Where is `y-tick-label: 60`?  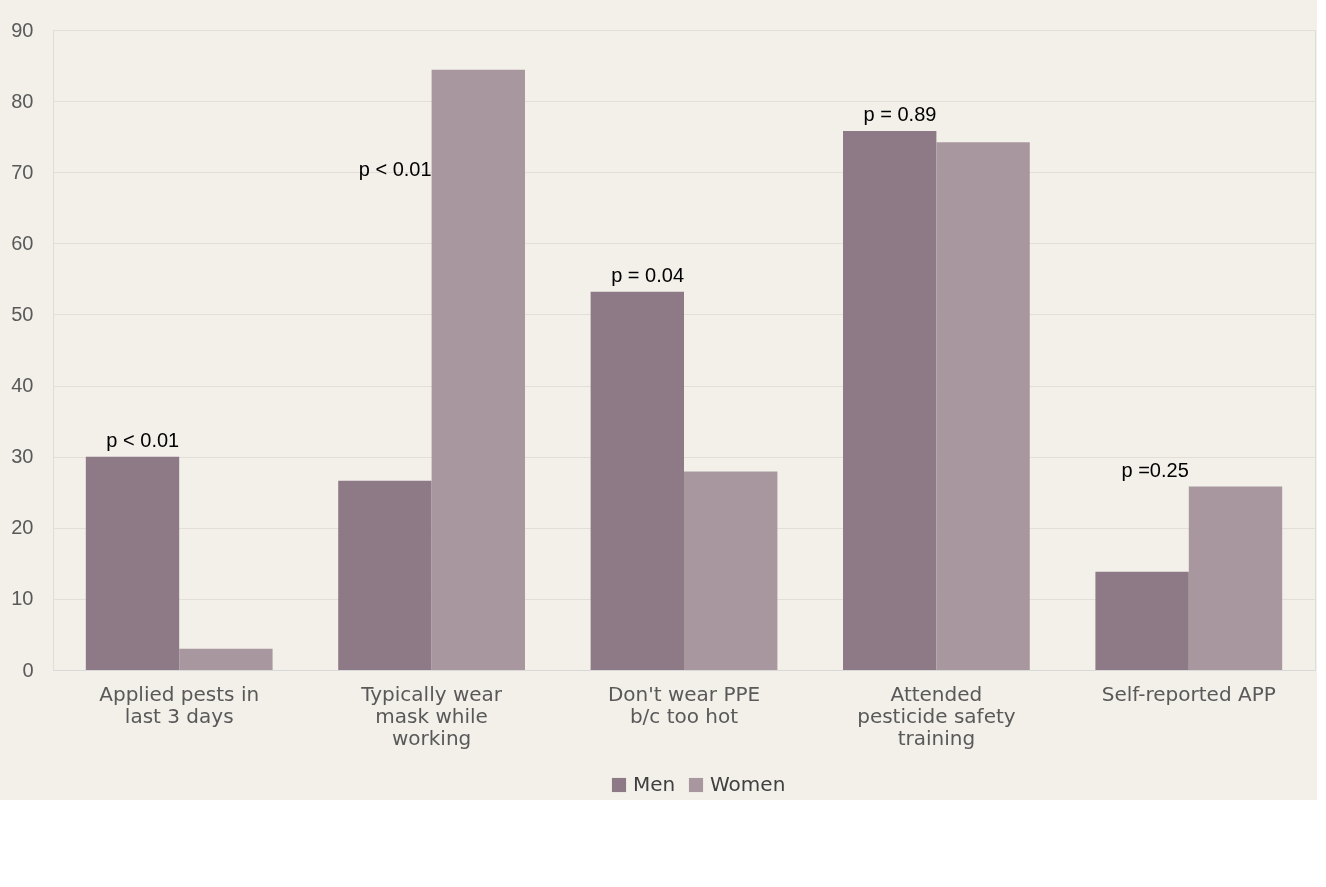 y-tick-label: 60 is located at coordinates (22, 242).